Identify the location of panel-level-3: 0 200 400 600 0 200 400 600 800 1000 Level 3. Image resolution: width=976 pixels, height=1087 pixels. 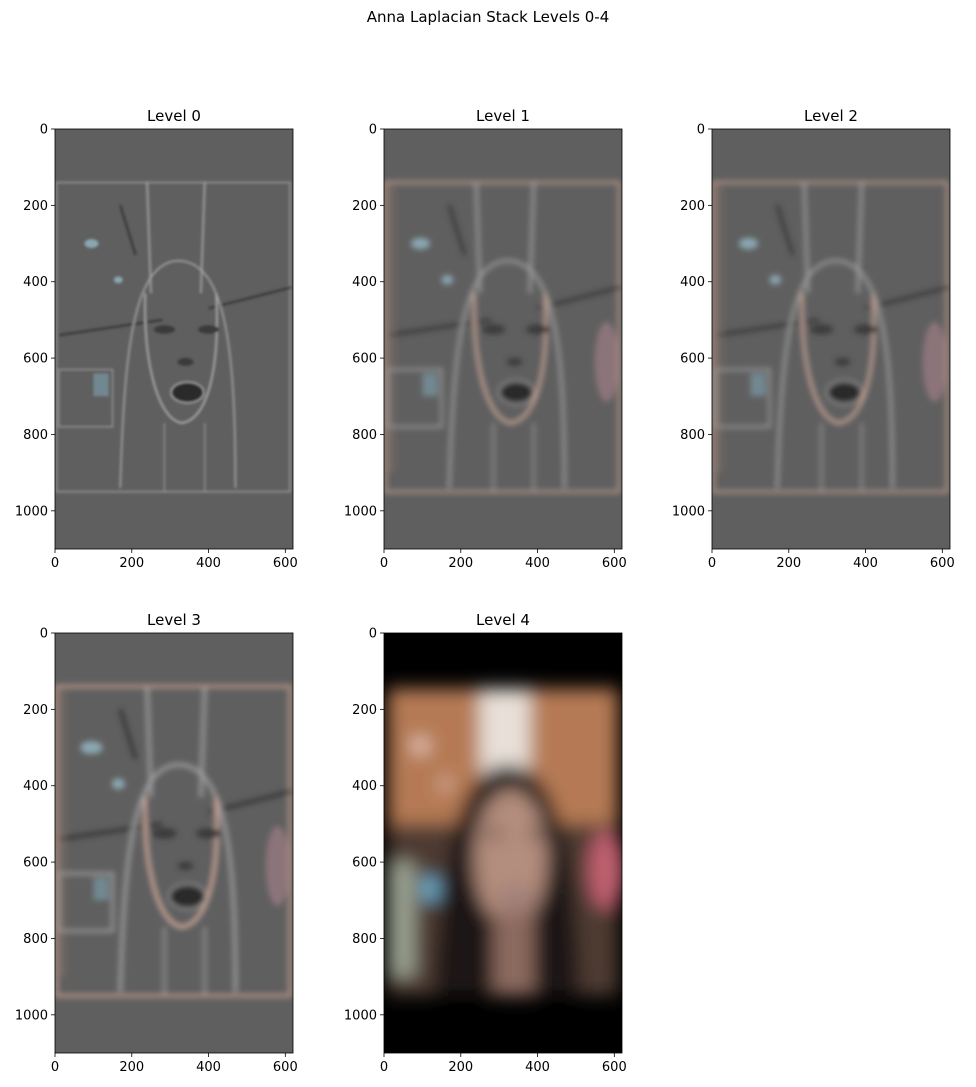
(156, 843).